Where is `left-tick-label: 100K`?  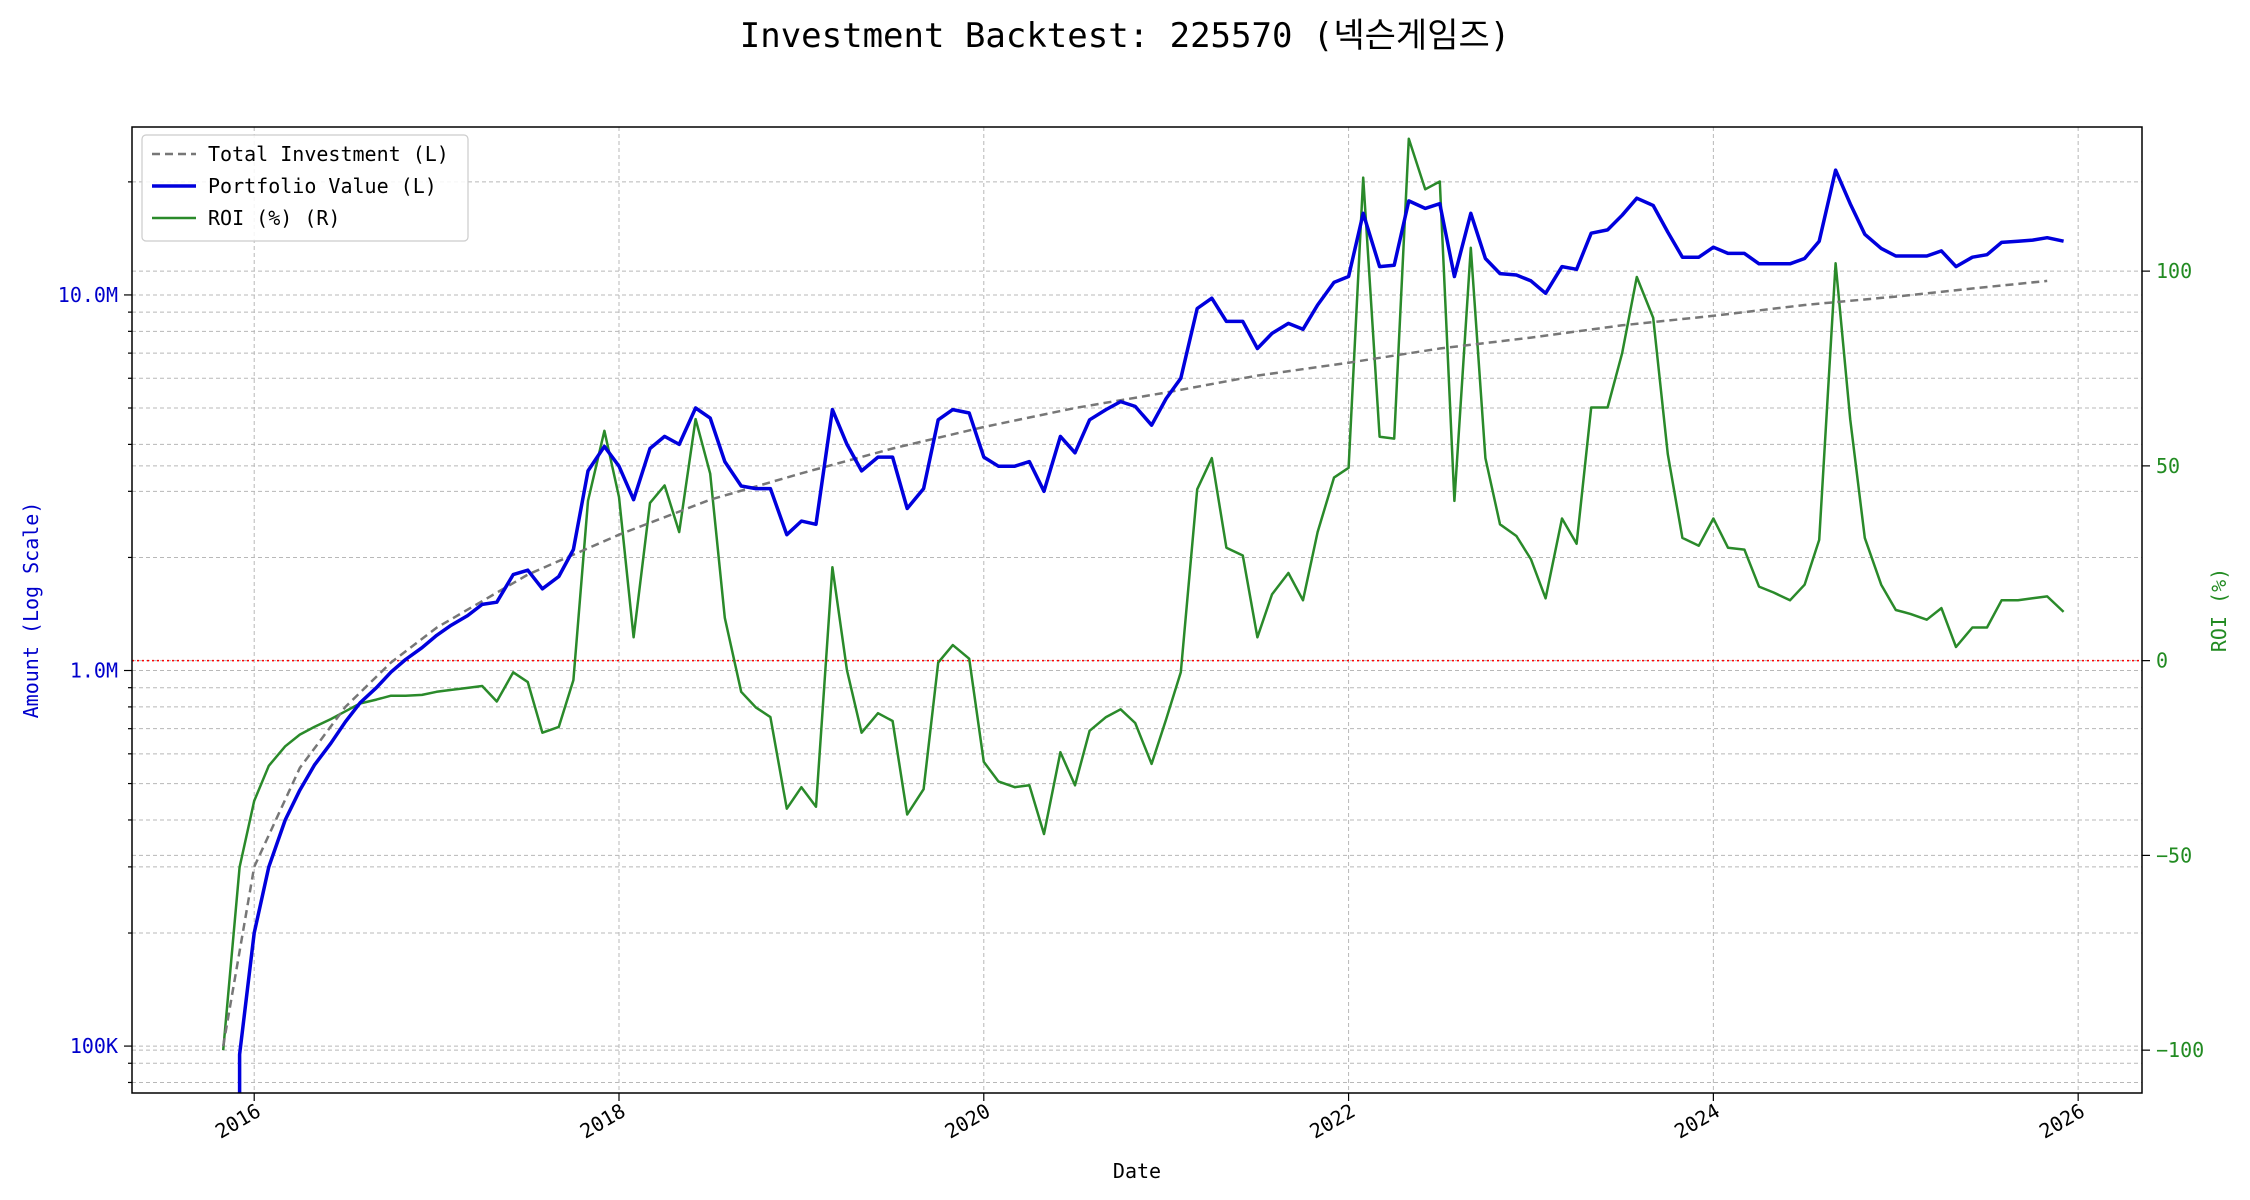 left-tick-label: 100K is located at coordinates (94, 1046).